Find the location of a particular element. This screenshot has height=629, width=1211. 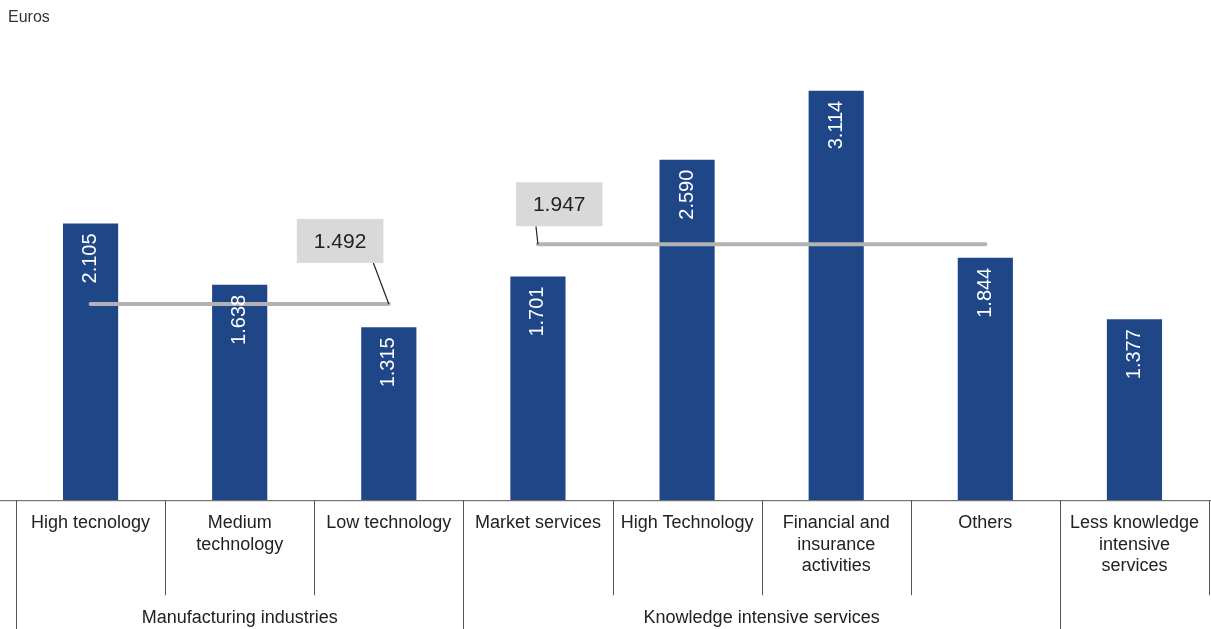

x-tick-label: Less knowledge intensive services is located at coordinates (1134, 543).